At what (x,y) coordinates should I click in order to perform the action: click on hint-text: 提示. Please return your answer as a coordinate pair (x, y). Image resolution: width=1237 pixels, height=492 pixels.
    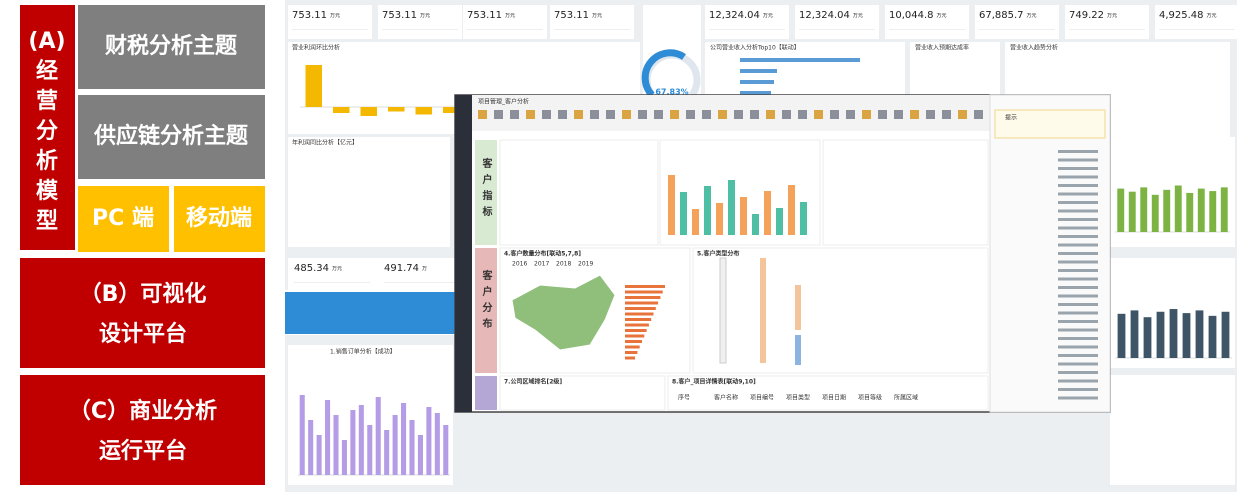
    Looking at the image, I should click on (1011, 118).